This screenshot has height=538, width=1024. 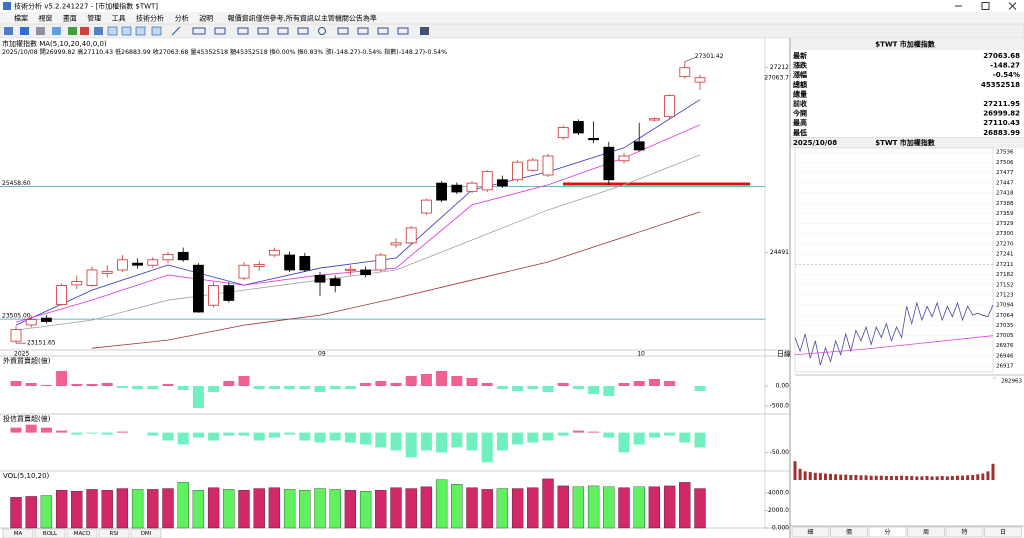 What do you see at coordinates (800, 93) in the screenshot?
I see `quote-label: 總量` at bounding box center [800, 93].